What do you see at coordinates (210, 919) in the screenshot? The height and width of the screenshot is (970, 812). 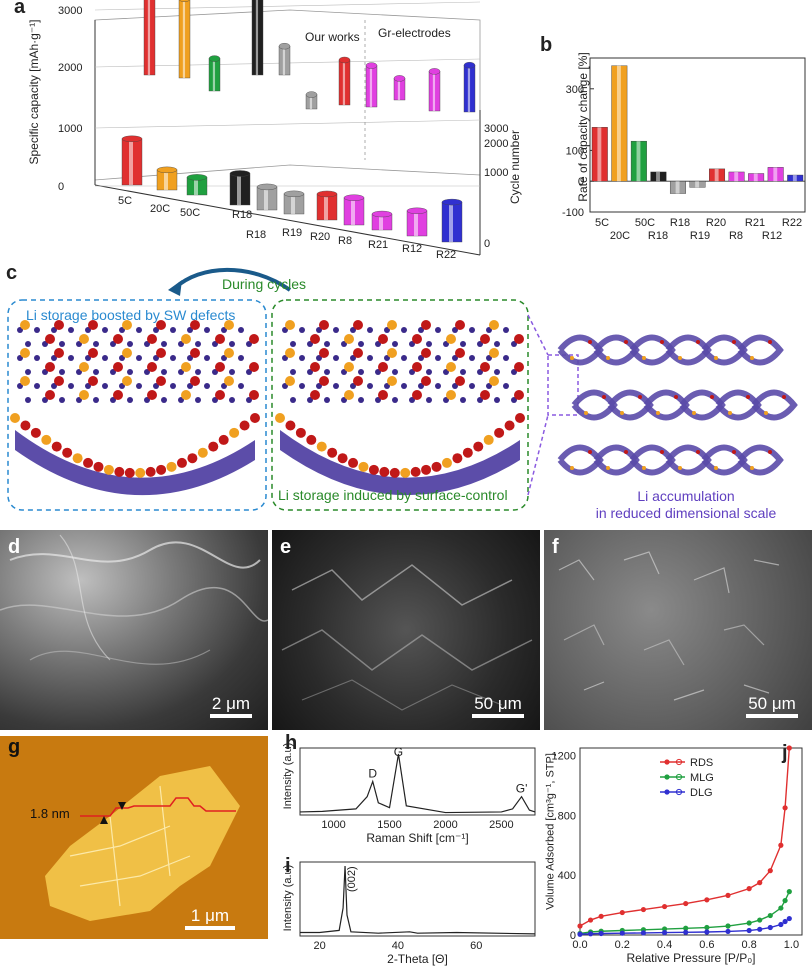 I see `scale-bar-g: 1 μm` at bounding box center [210, 919].